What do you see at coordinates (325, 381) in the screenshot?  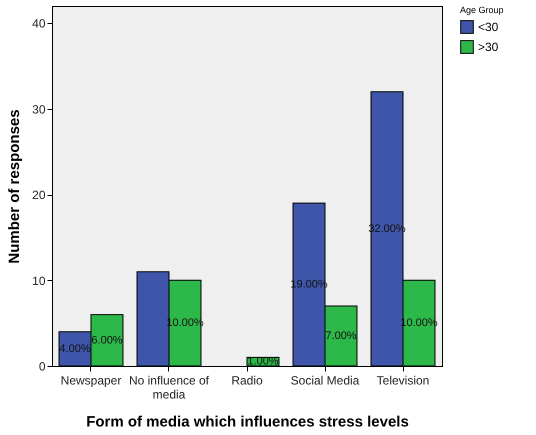 I see `x-tick-label: Social Media` at bounding box center [325, 381].